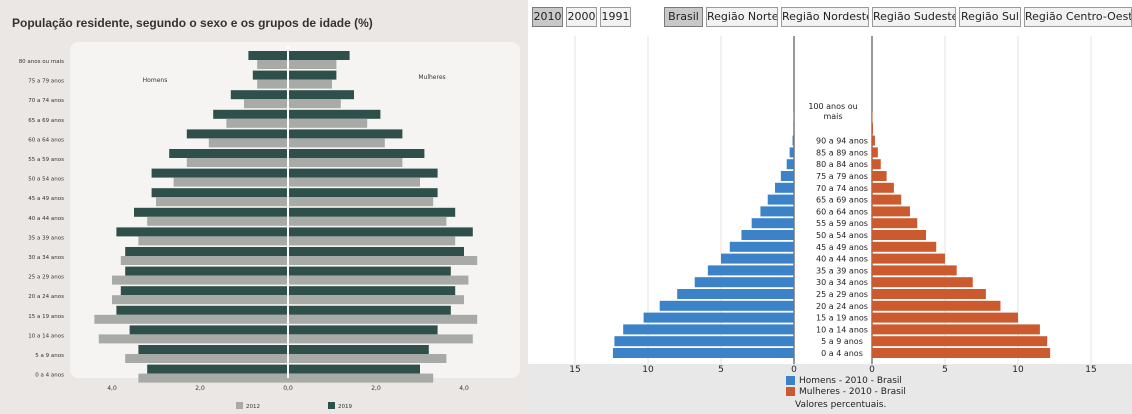  What do you see at coordinates (356, 153) in the screenshot?
I see `bar-women-2019-55-a-59-anos` at bounding box center [356, 153].